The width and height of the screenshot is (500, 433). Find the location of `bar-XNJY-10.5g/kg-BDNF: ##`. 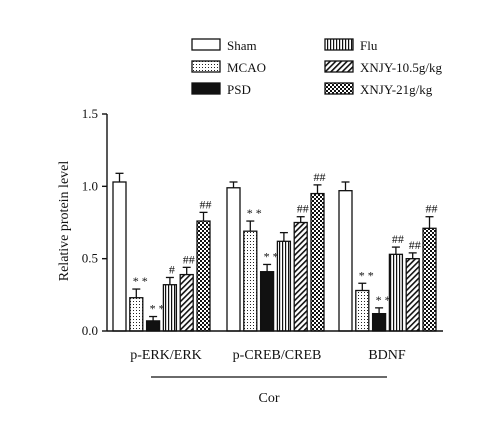

bar-XNJY-10.5g/kg-BDNF: ## is located at coordinates (413, 285).